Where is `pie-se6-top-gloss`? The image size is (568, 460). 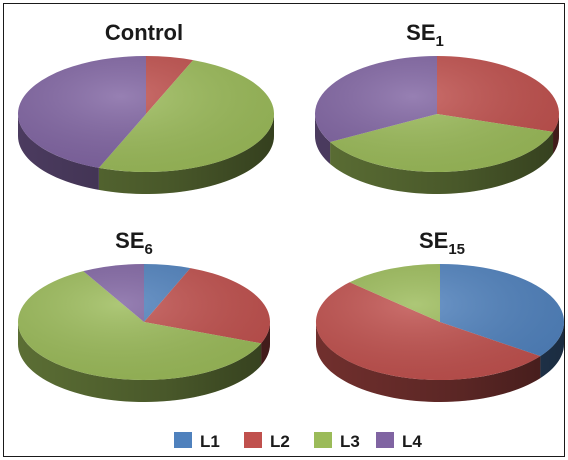
pie-se6-top-gloss is located at coordinates (144, 322).